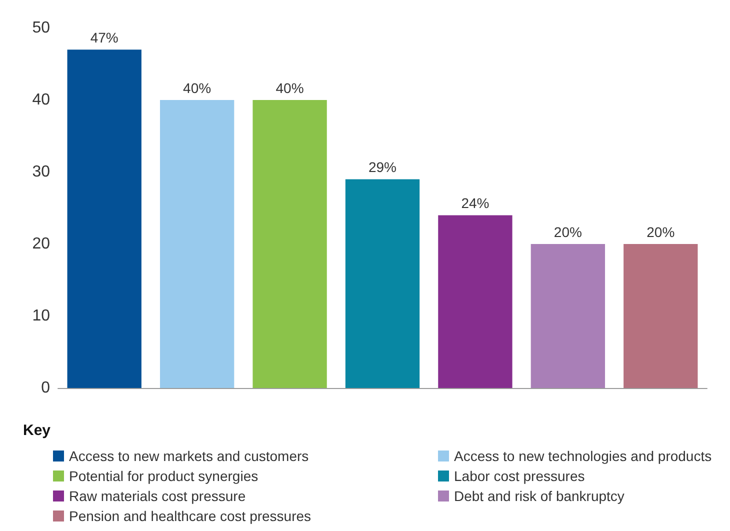 The height and width of the screenshot is (531, 730). I want to click on legend-label: Debt and risk of bankruptcy, so click(539, 496).